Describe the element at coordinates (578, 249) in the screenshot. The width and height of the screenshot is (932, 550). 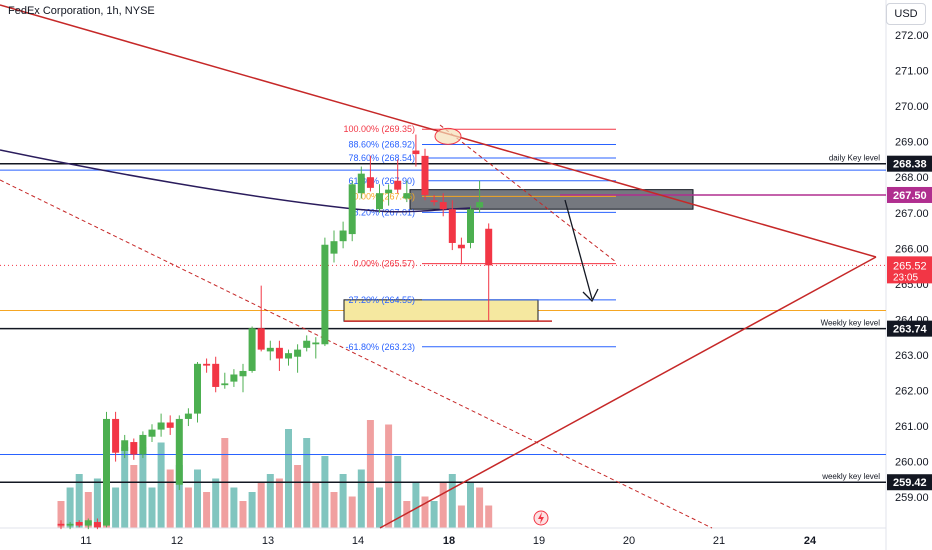
I see `target-arrow` at that location.